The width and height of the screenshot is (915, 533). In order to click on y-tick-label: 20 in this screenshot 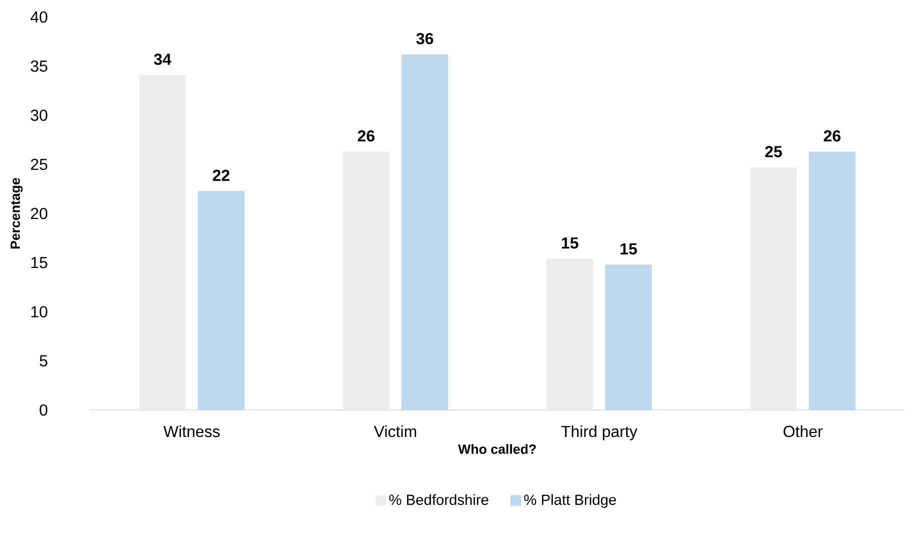, I will do `click(39, 214)`.